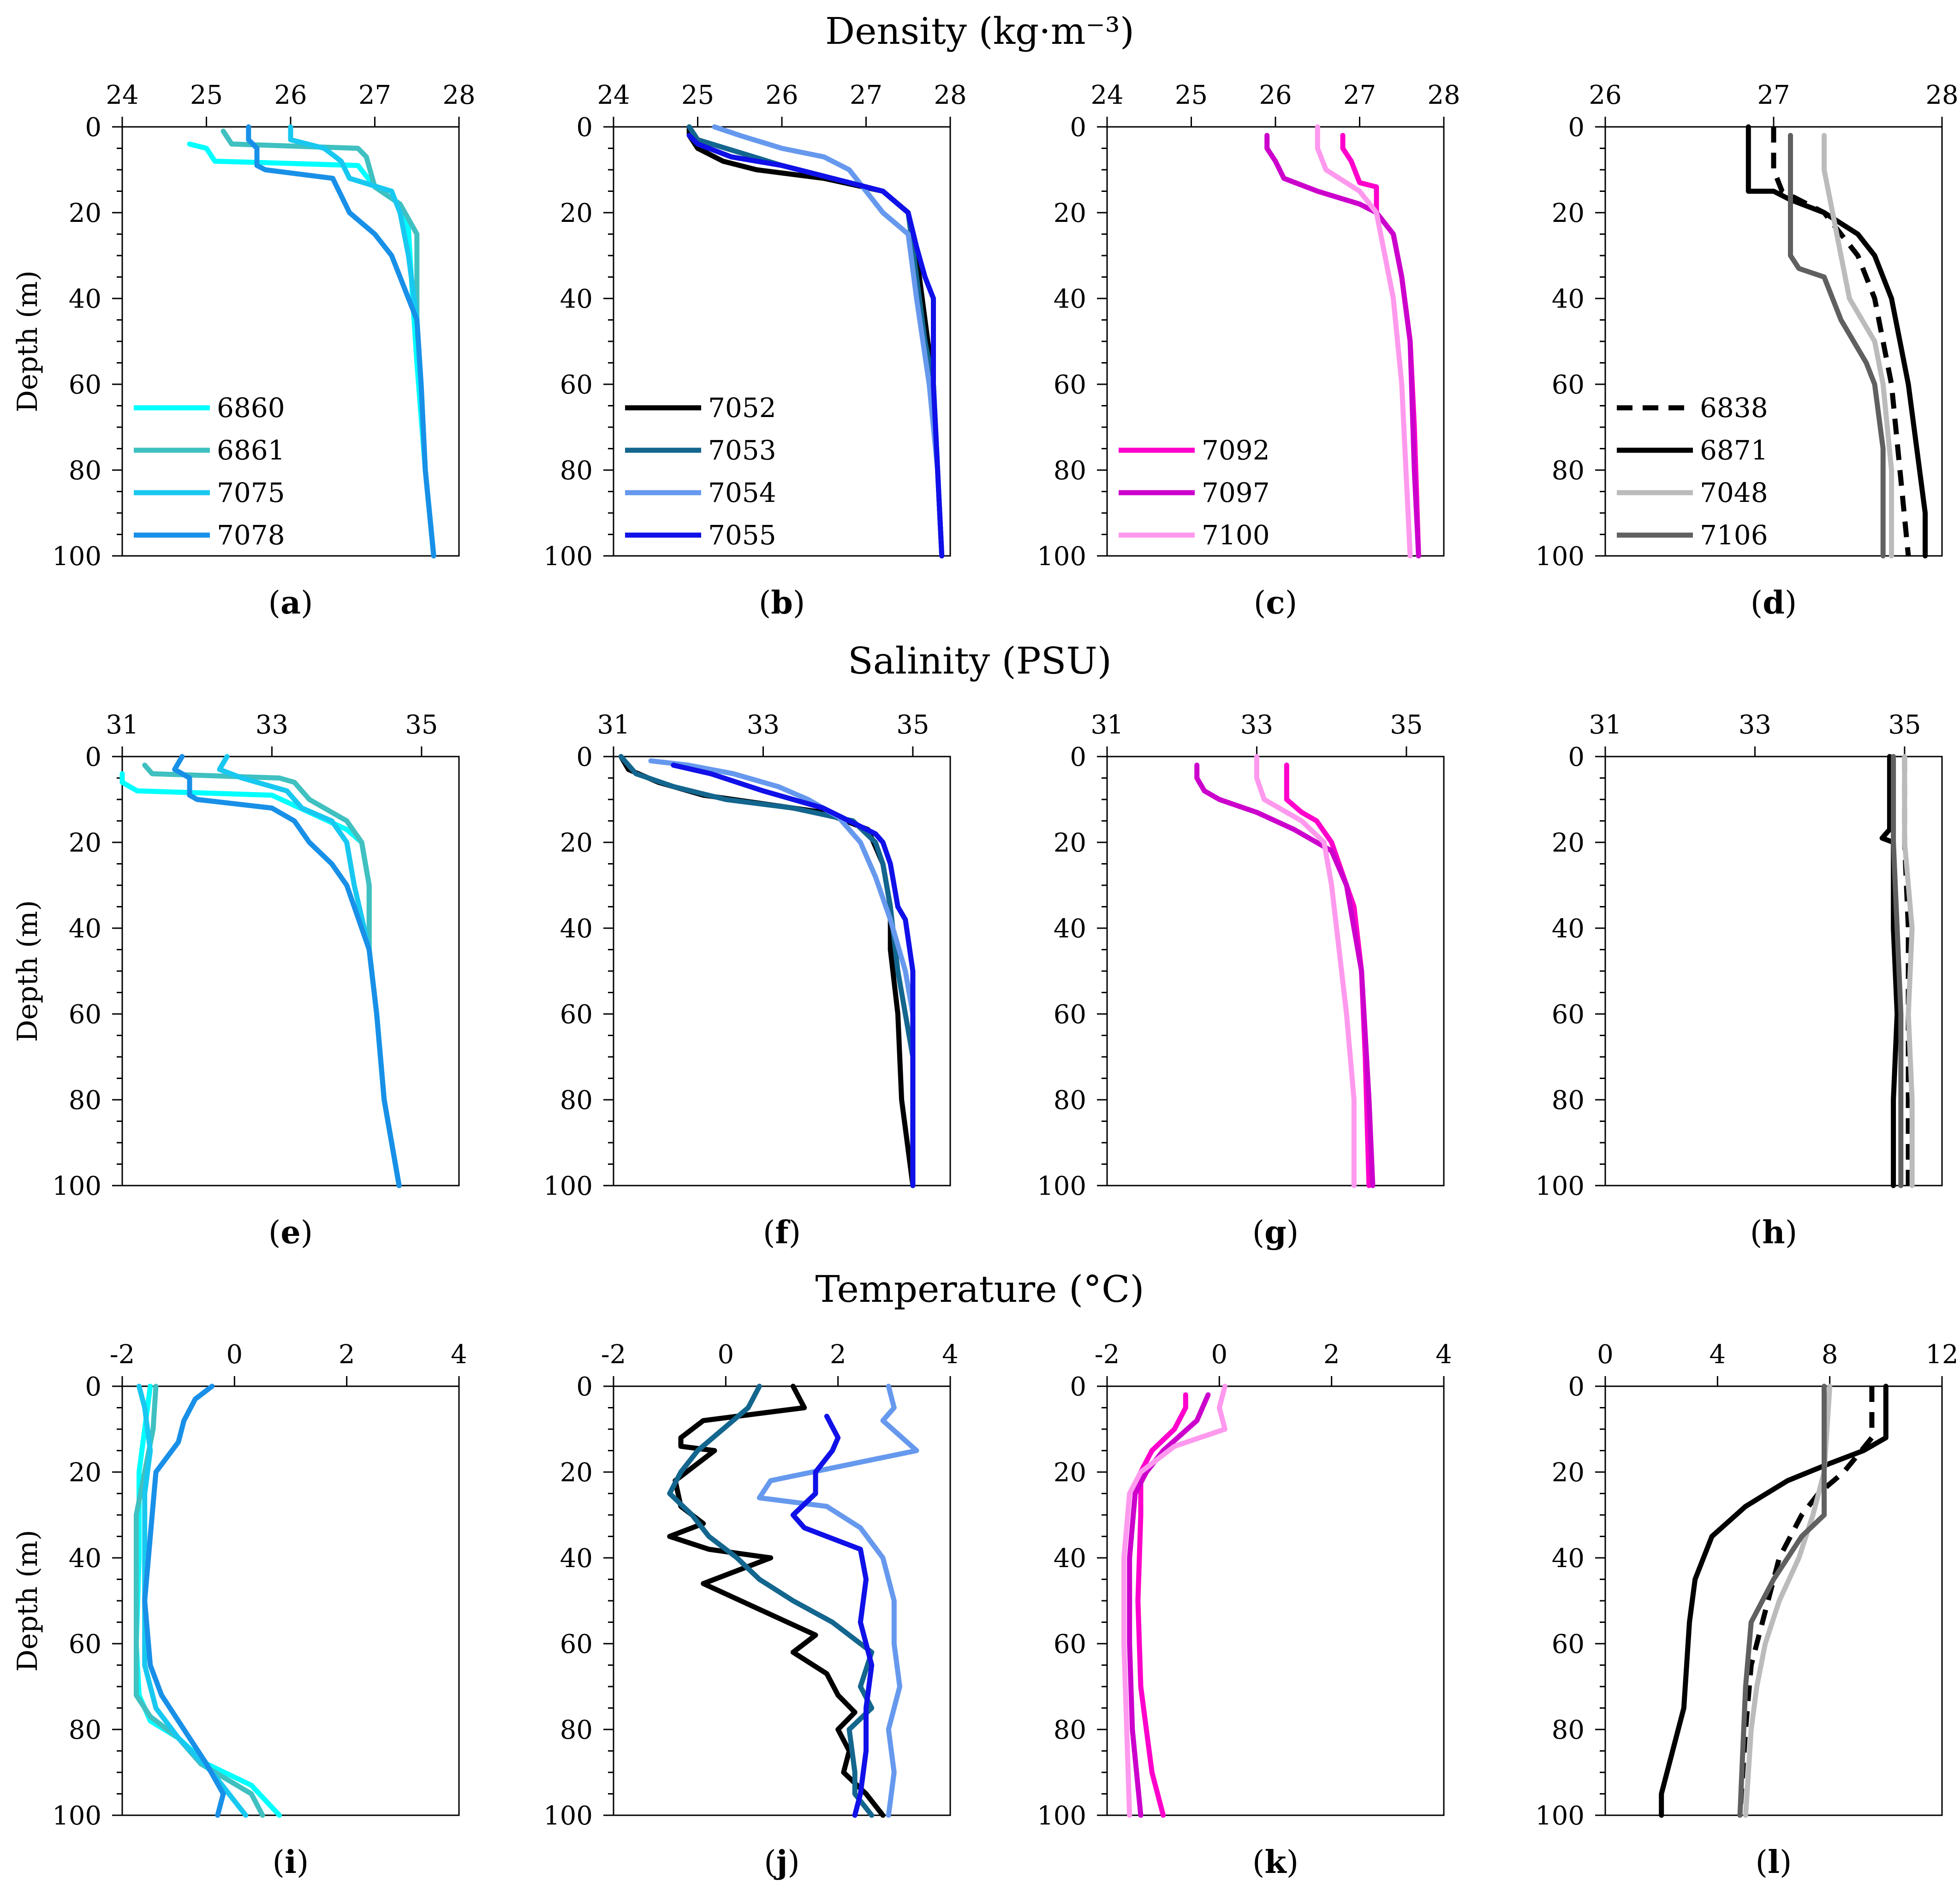 Image resolution: width=1960 pixels, height=1902 pixels. What do you see at coordinates (1568, 1644) in the screenshot?
I see `chart-11-ytick-label: 60` at bounding box center [1568, 1644].